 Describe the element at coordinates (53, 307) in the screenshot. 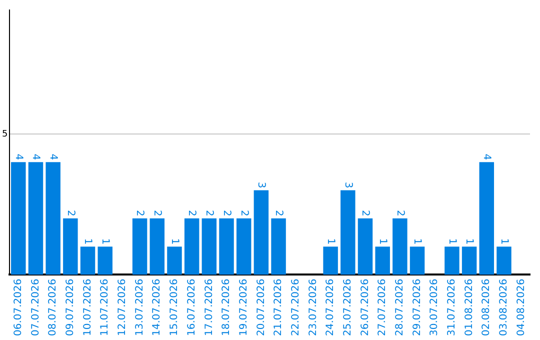

I see `x-tick-label: 08.07.2026` at that location.